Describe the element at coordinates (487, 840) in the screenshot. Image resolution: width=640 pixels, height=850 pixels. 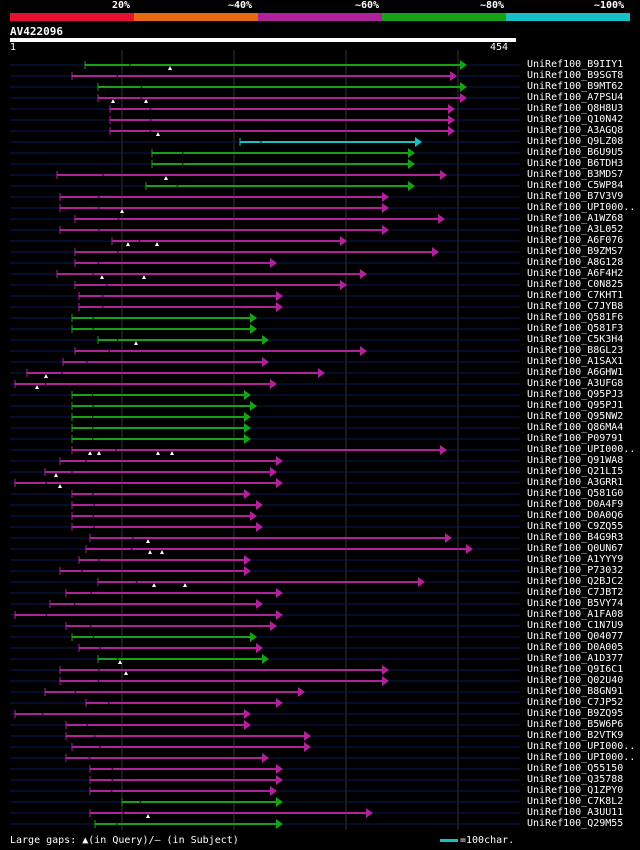
I see `scale-legend-text: =100char.` at that location.